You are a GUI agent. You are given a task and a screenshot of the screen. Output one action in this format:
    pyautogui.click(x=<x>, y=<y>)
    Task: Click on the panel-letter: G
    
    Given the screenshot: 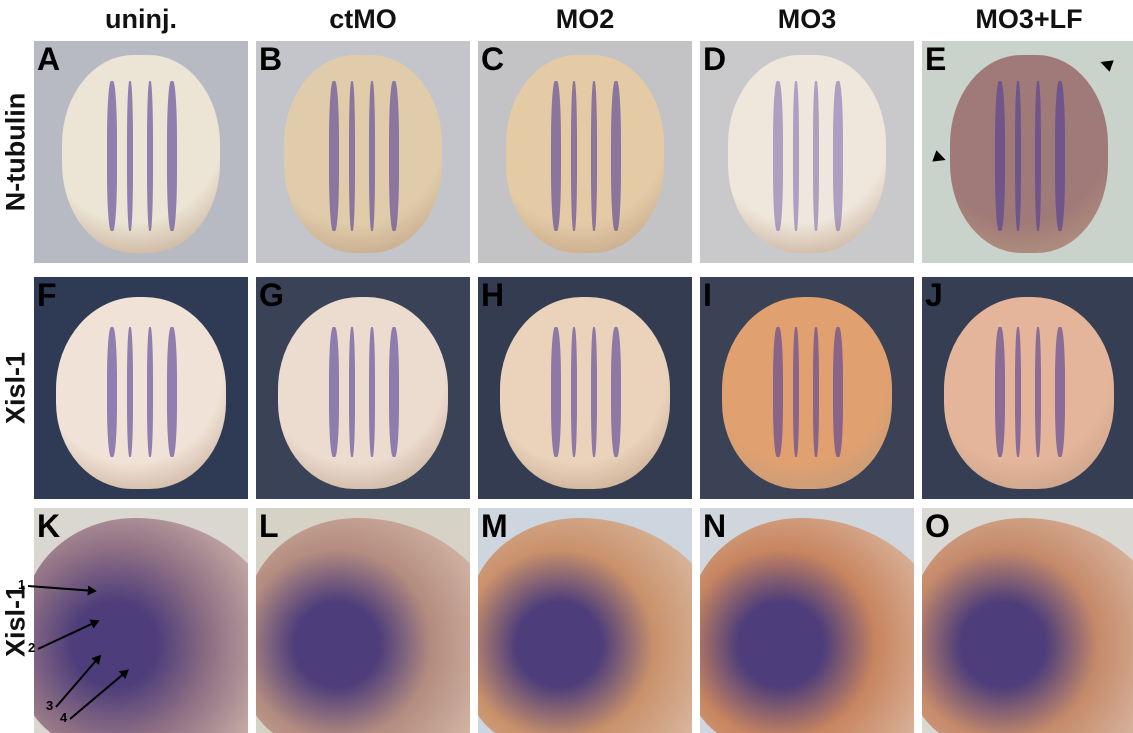 What is the action you would take?
    pyautogui.click(x=271, y=295)
    